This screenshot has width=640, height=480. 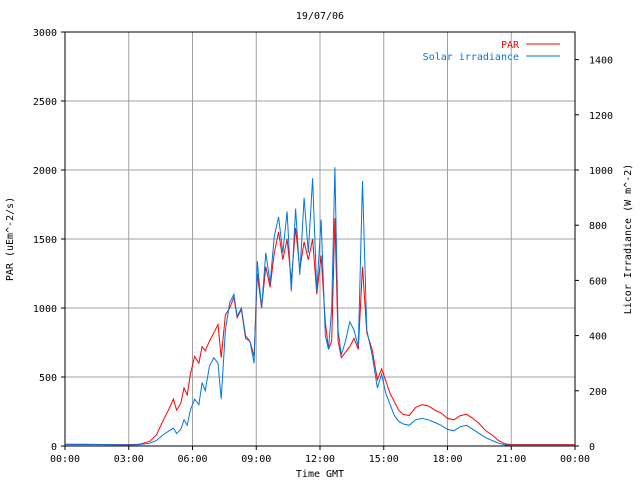 What do you see at coordinates (598, 392) in the screenshot?
I see `y2-tick-label: 200` at bounding box center [598, 392].